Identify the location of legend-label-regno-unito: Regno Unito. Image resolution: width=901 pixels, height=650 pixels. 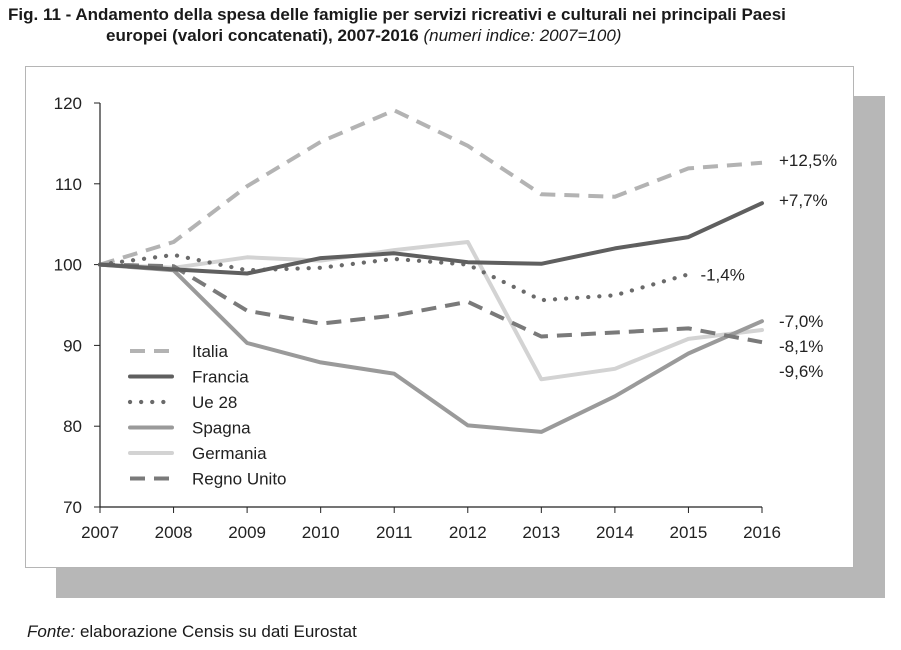
(239, 479).